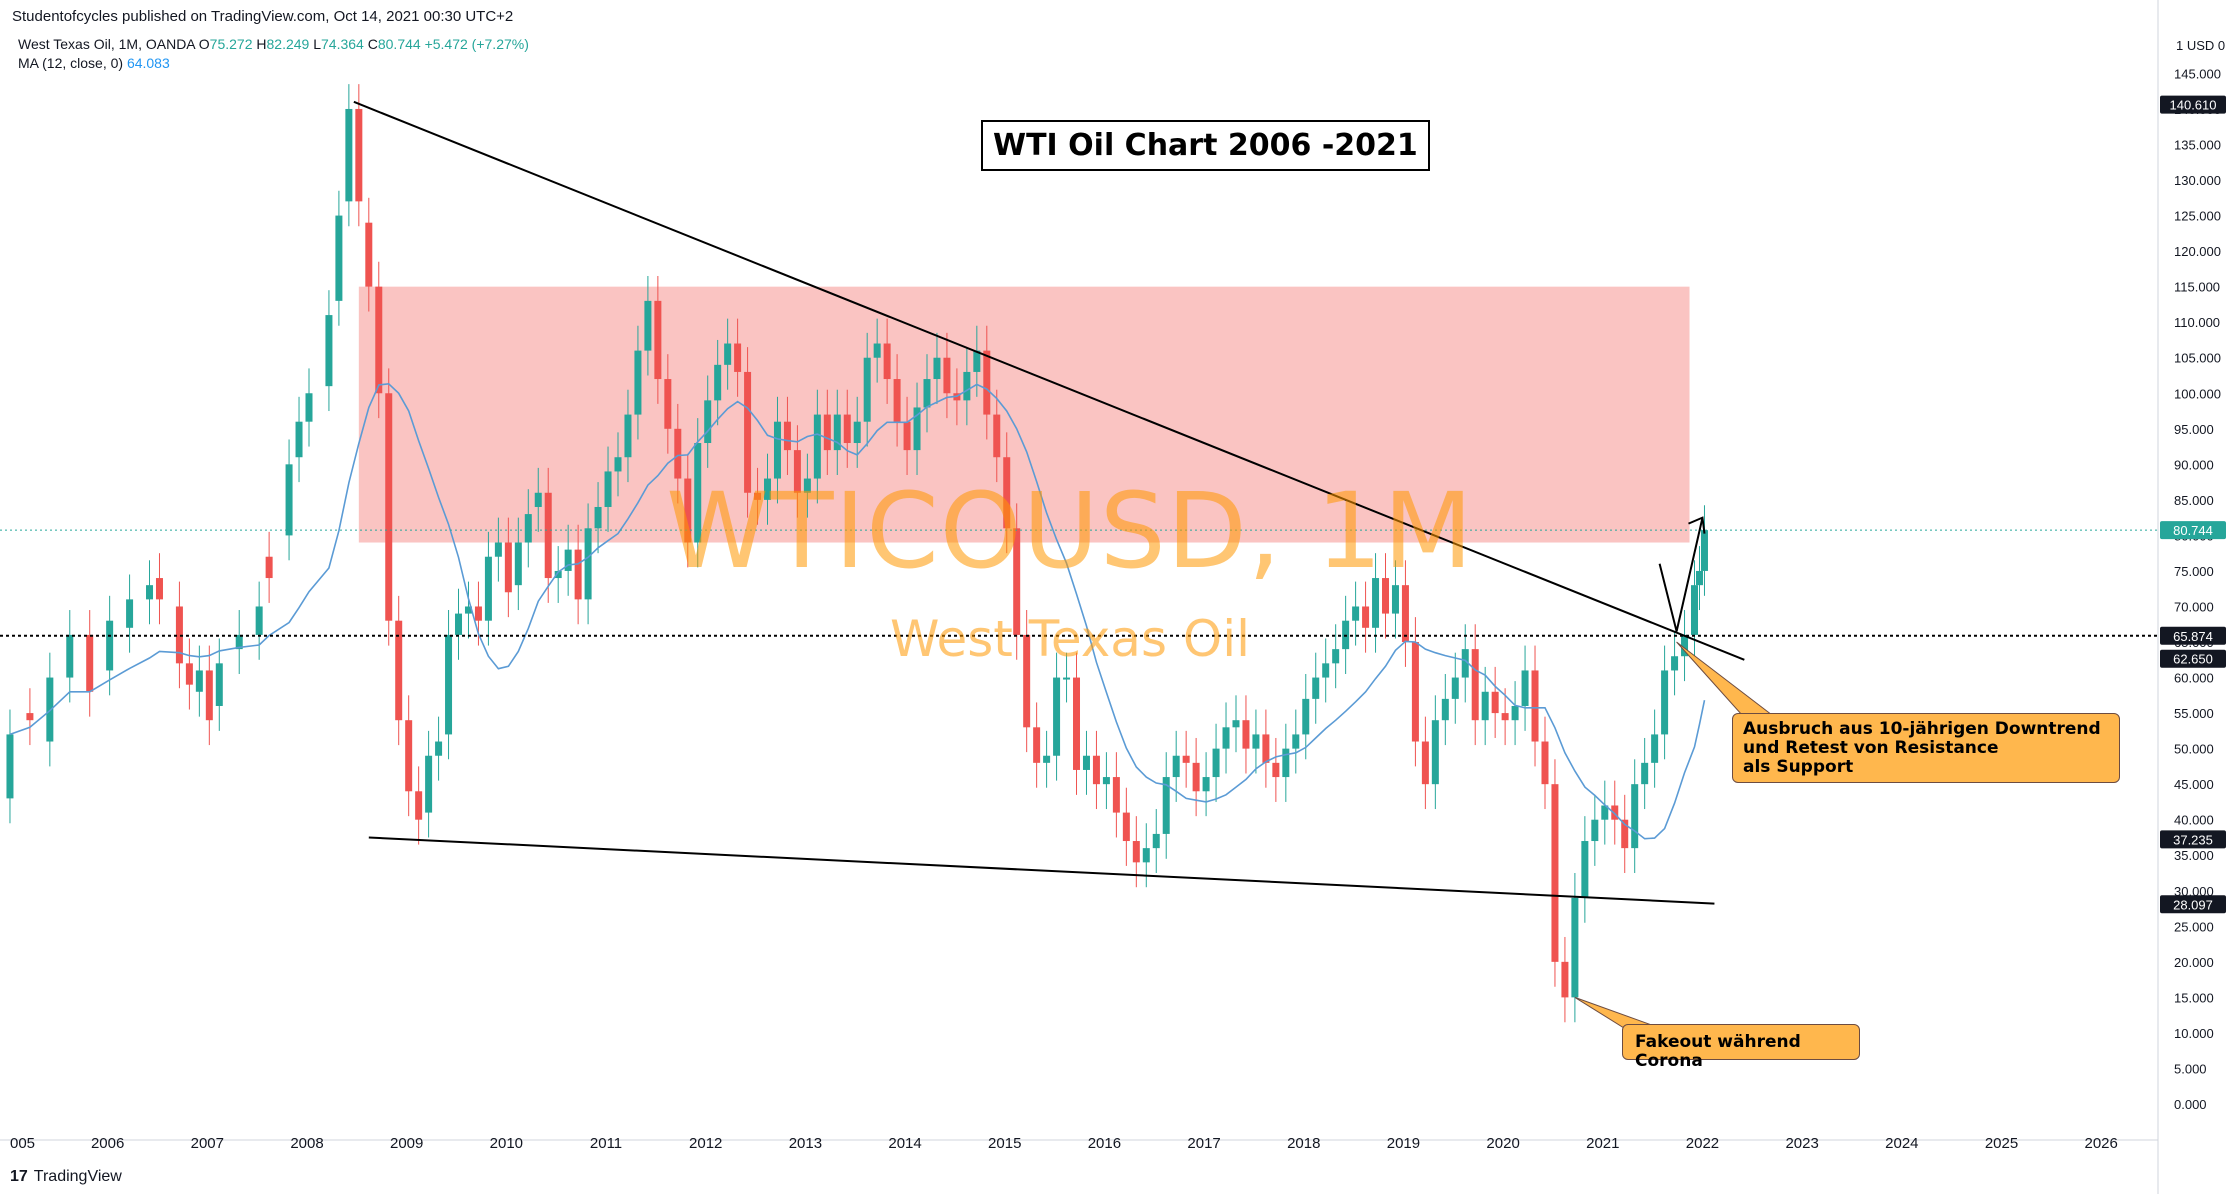  Describe the element at coordinates (1070, 639) in the screenshot. I see `watermark-name: West Texas Oil` at that location.